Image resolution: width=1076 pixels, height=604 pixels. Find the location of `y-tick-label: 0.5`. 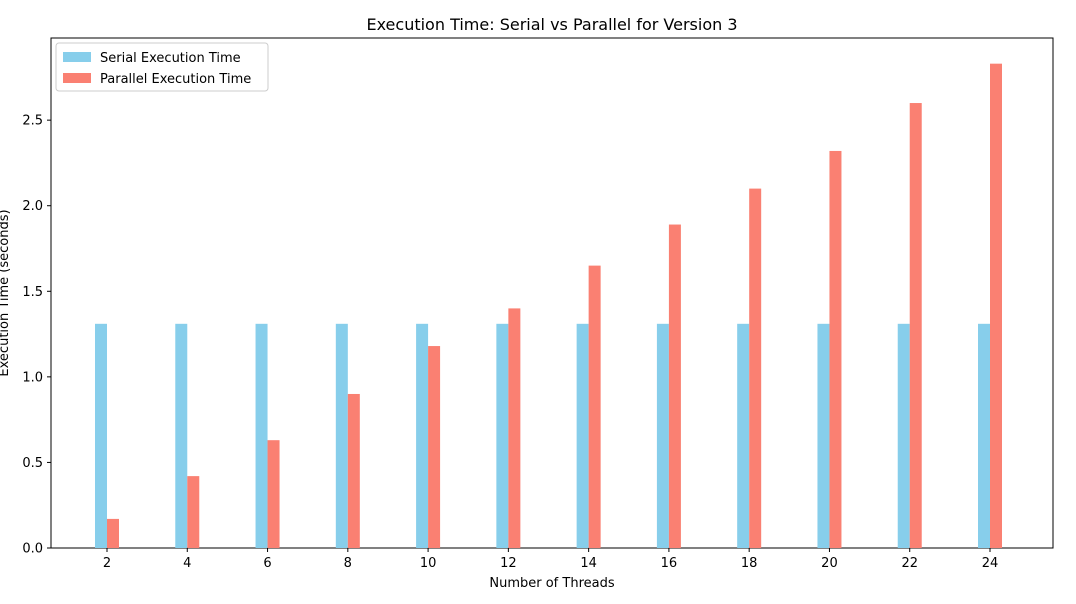

y-tick-label: 0.5 is located at coordinates (32, 463).